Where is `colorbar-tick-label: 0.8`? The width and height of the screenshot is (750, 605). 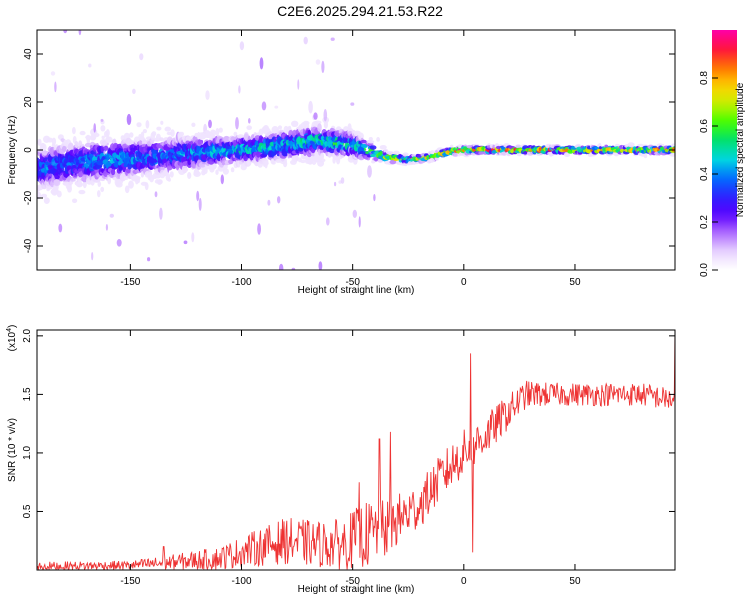 colorbar-tick-label: 0.8 is located at coordinates (704, 78).